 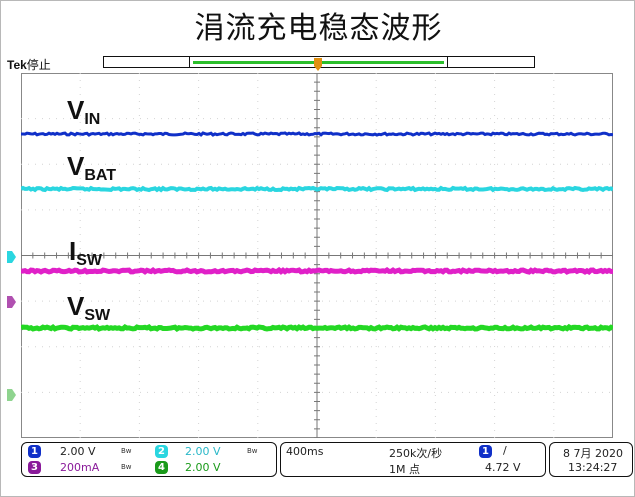 I want to click on isw-label: ISW, so click(x=86, y=252).